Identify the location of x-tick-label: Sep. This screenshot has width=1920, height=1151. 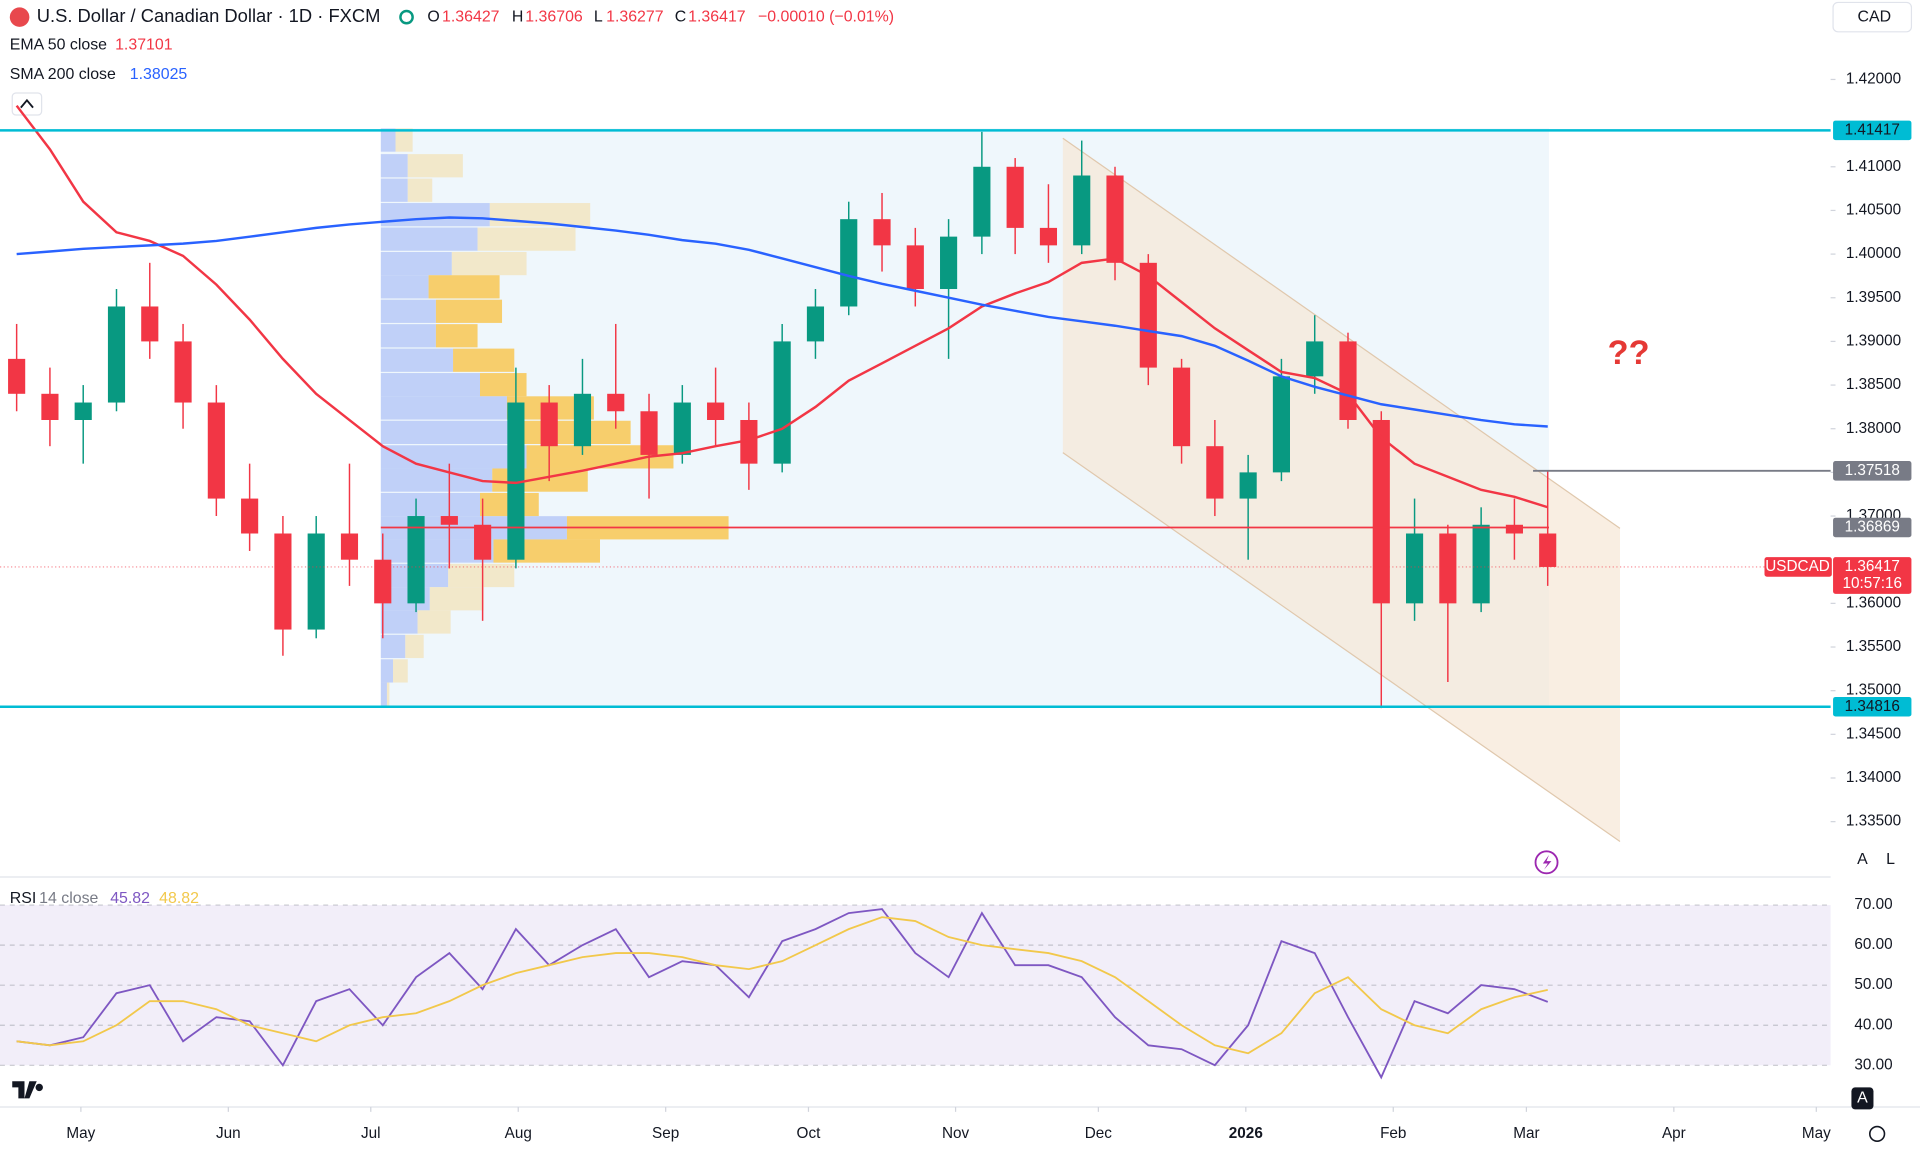
(665, 1133).